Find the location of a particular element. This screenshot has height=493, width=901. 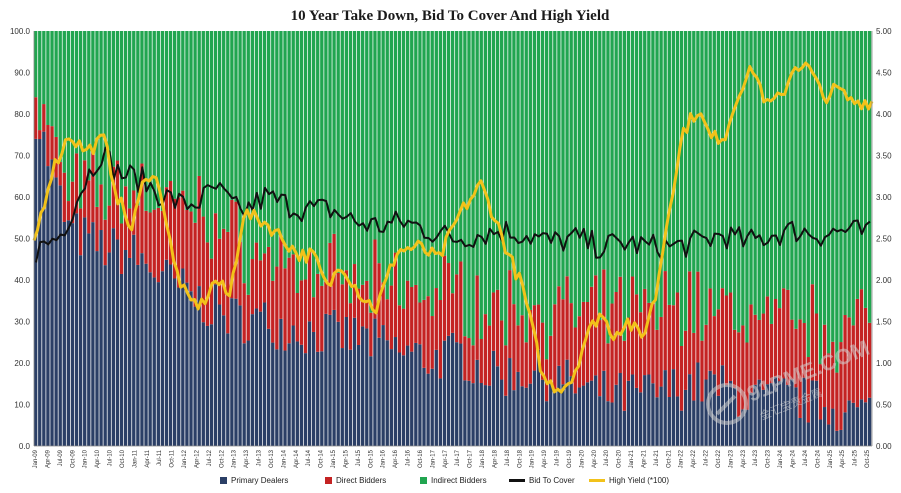

x-axis-tick-label: Apr-14 is located at coordinates (297, 458).